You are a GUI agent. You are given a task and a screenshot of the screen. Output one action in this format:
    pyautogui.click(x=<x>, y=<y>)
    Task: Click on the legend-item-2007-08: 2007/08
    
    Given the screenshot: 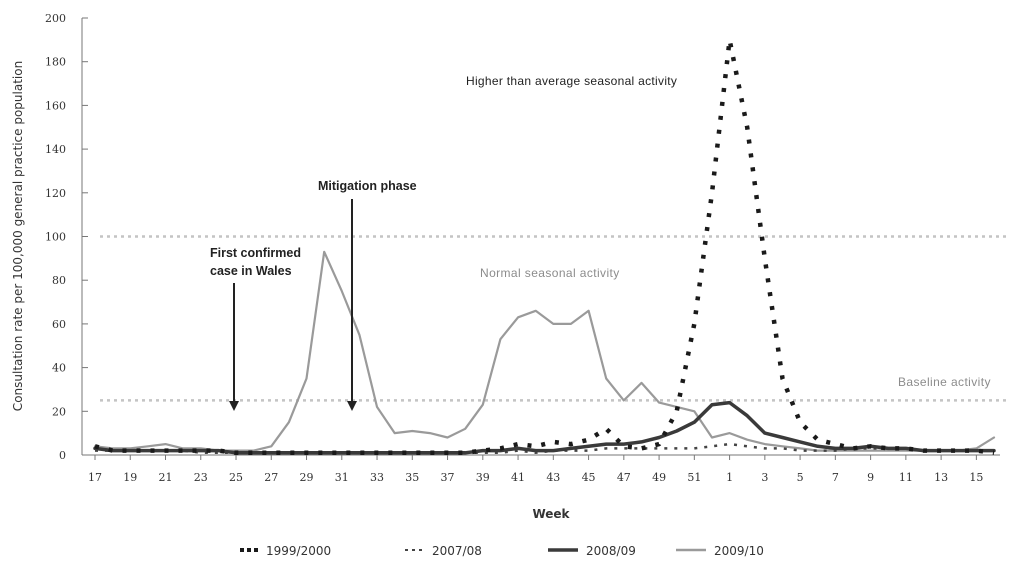 What is the action you would take?
    pyautogui.click(x=443, y=551)
    